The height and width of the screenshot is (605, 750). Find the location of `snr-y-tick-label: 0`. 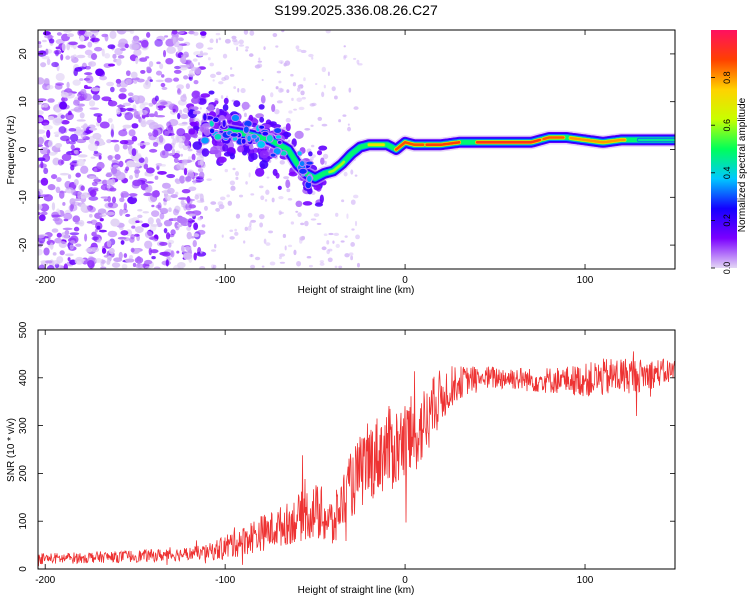

snr-y-tick-label: 0 is located at coordinates (23, 569).